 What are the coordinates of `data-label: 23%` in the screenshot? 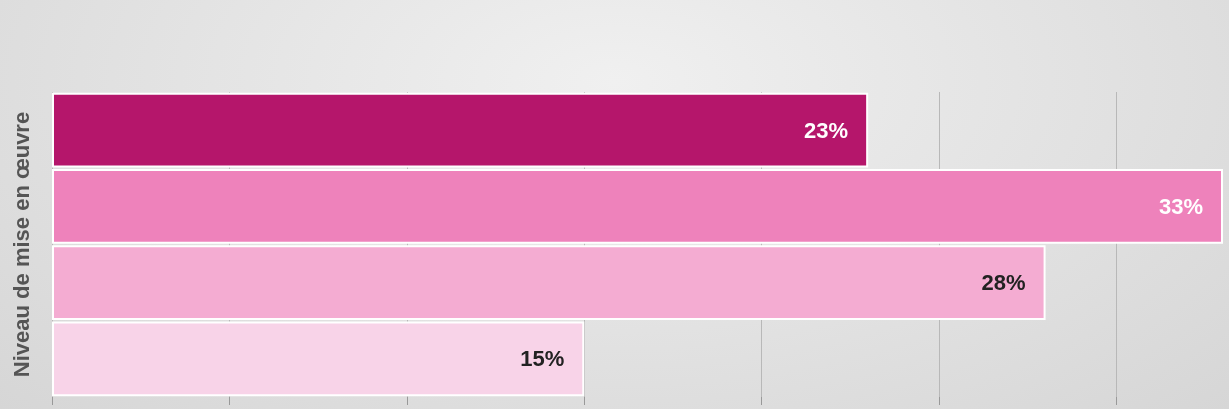 It's located at (826, 130).